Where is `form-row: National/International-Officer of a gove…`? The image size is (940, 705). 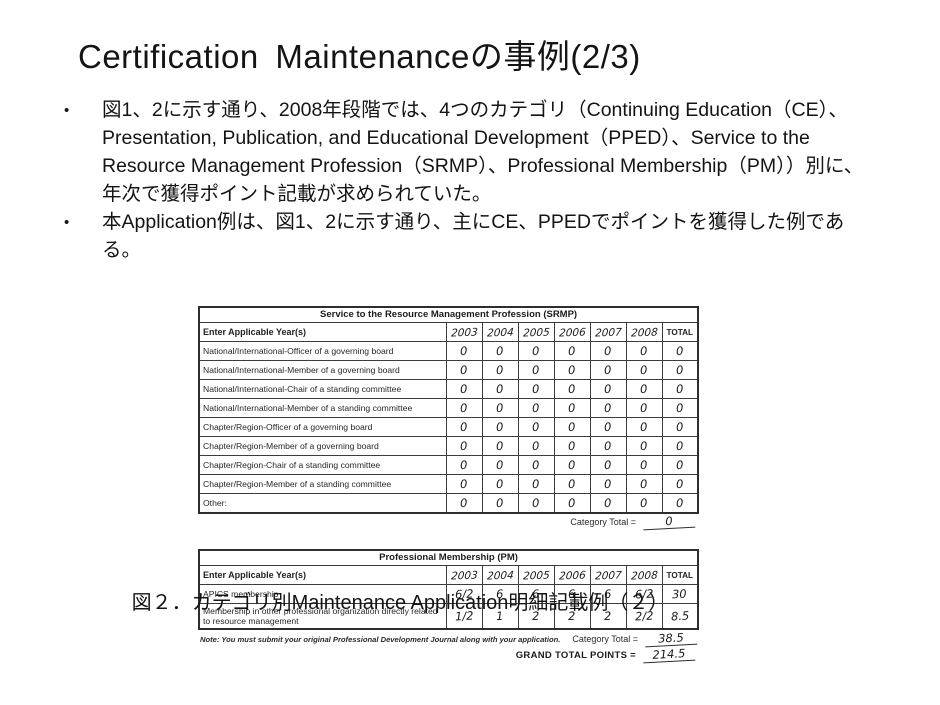
form-row: National/International-Officer of a gove… is located at coordinates (448, 351).